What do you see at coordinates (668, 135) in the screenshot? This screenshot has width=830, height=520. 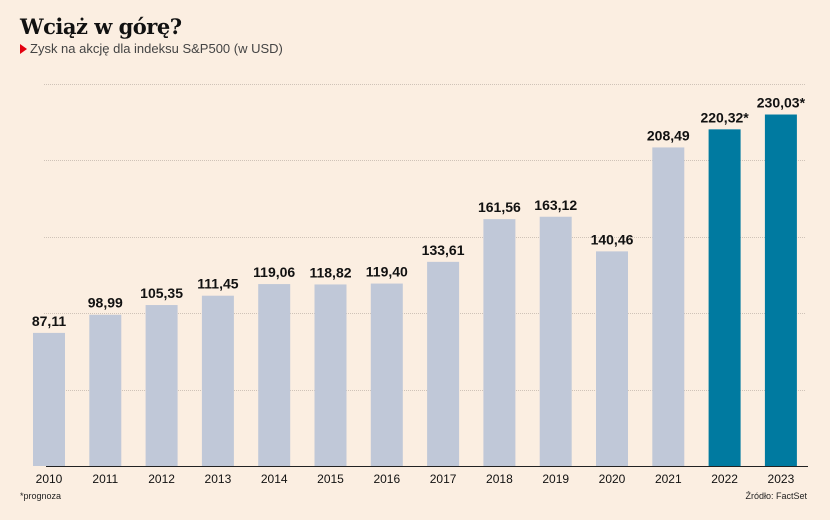 I see `data-label-2021: 208,49` at bounding box center [668, 135].